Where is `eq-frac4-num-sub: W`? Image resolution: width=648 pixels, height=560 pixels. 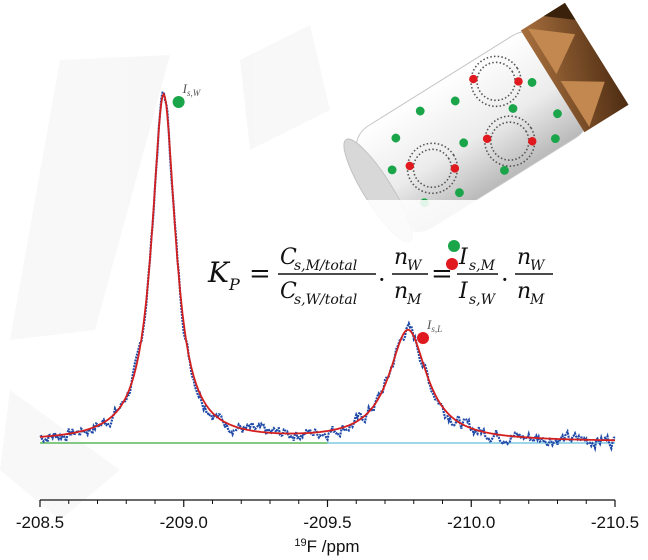 eq-frac4-num-sub: W is located at coordinates (538, 266).